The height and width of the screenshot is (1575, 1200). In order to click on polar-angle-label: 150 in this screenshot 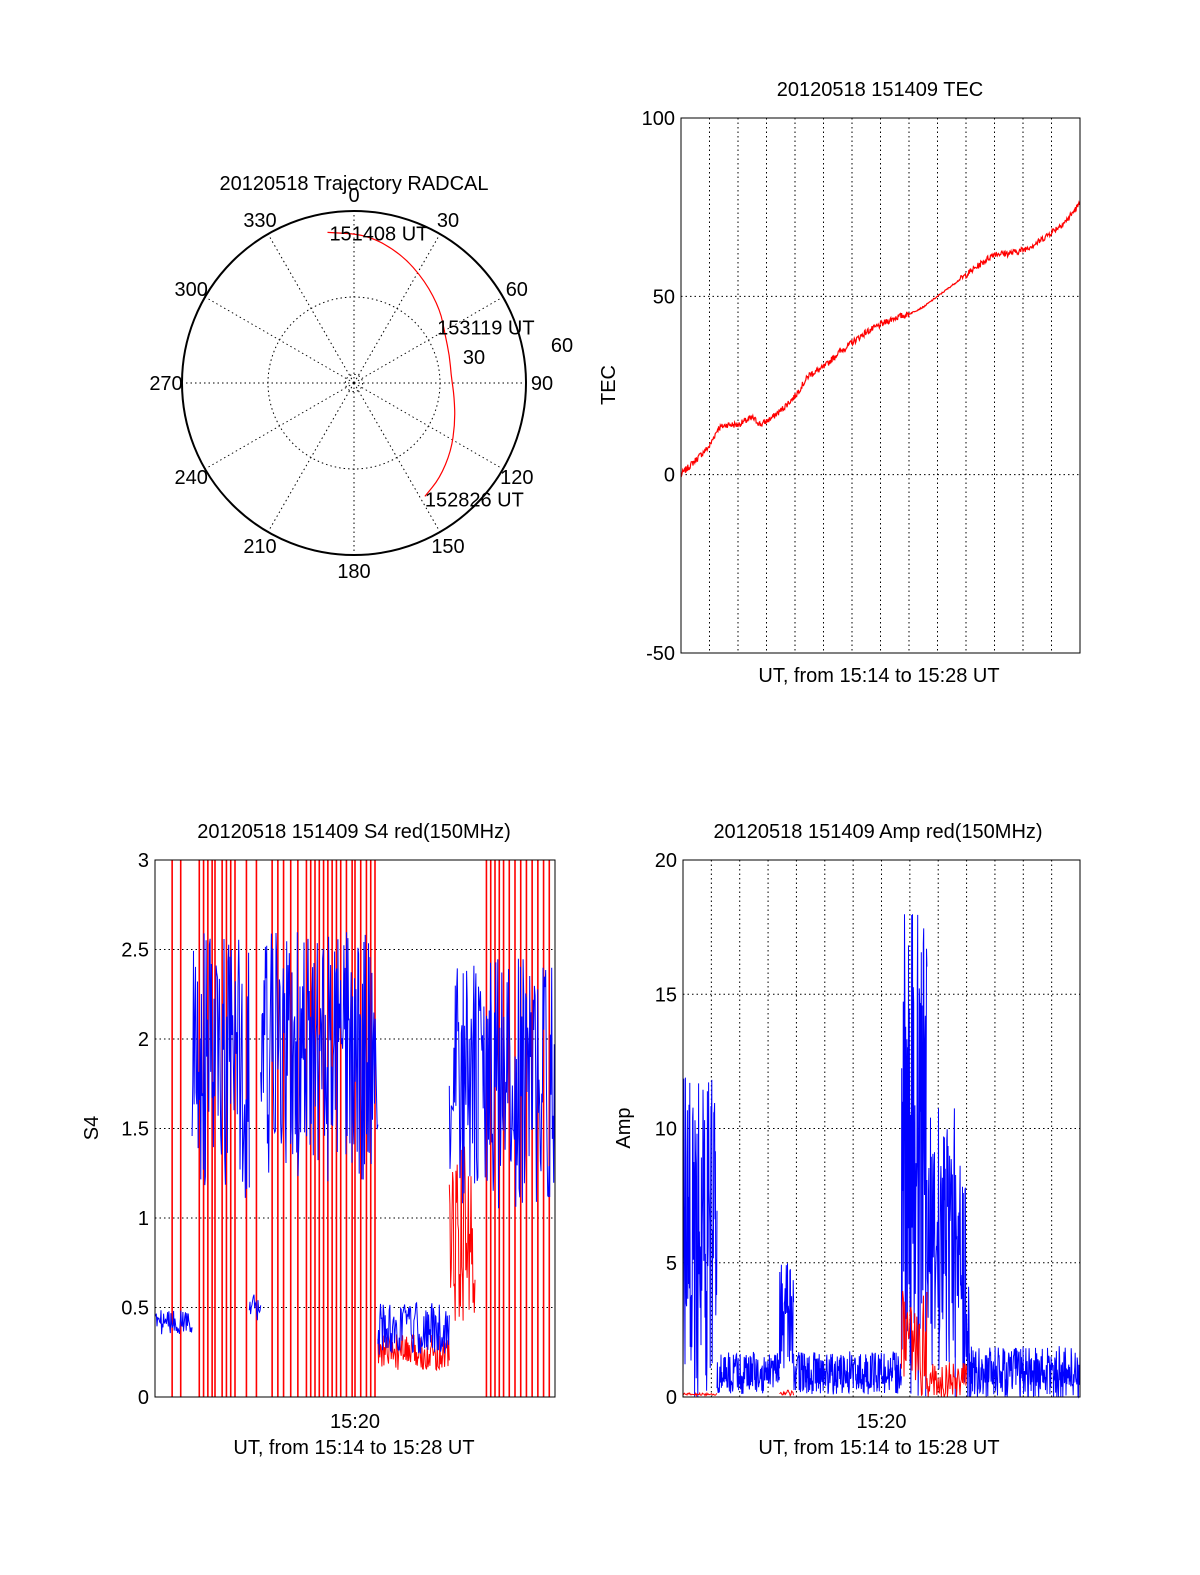, I will do `click(447, 547)`.